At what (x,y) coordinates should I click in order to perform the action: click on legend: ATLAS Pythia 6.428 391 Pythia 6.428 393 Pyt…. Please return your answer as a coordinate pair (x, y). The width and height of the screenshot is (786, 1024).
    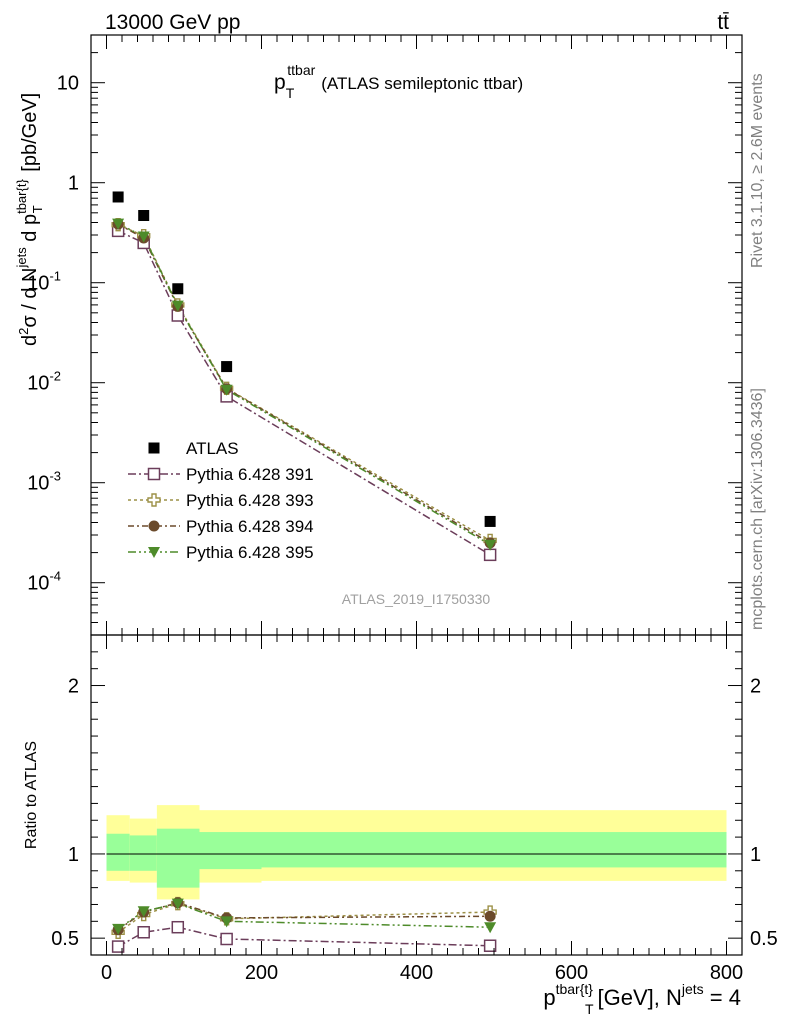
    Looking at the image, I should click on (221, 500).